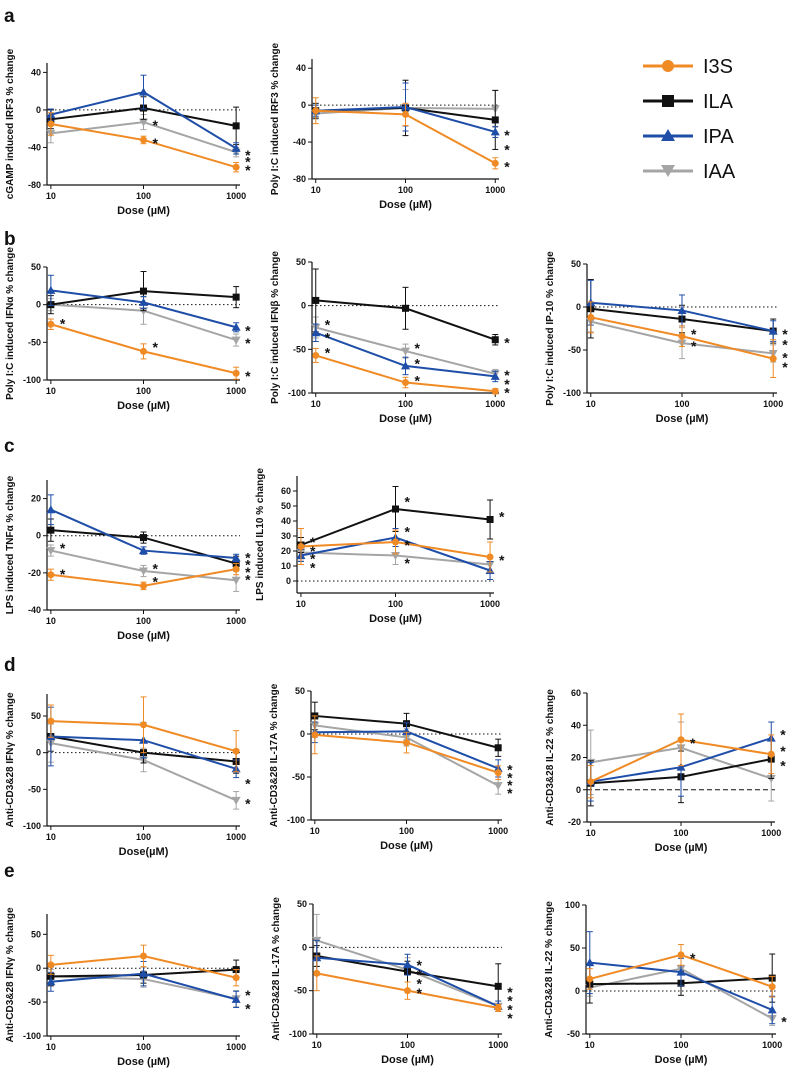 The width and height of the screenshot is (800, 1071). What do you see at coordinates (689, 119) in the screenshot?
I see `legend: I3S ILA IPA IAA` at bounding box center [689, 119].